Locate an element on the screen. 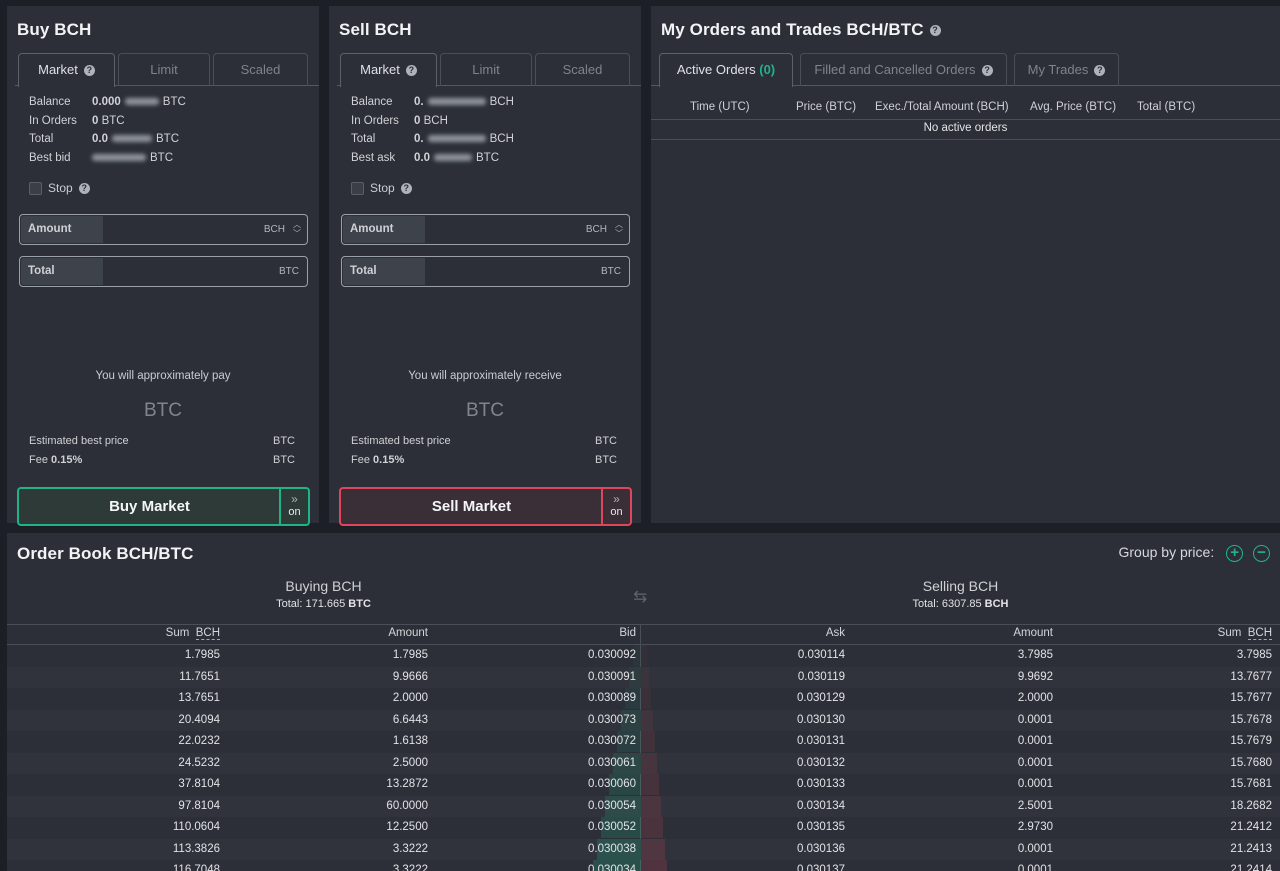 This screenshot has width=1280, height=871. total-field-label: Total is located at coordinates (62, 271).